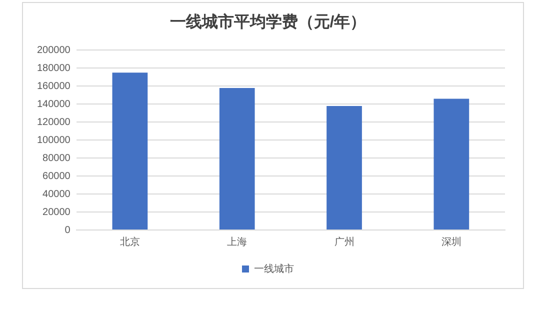 The height and width of the screenshot is (323, 544). Describe the element at coordinates (53, 122) in the screenshot. I see `y-tick-label: 120000` at that location.